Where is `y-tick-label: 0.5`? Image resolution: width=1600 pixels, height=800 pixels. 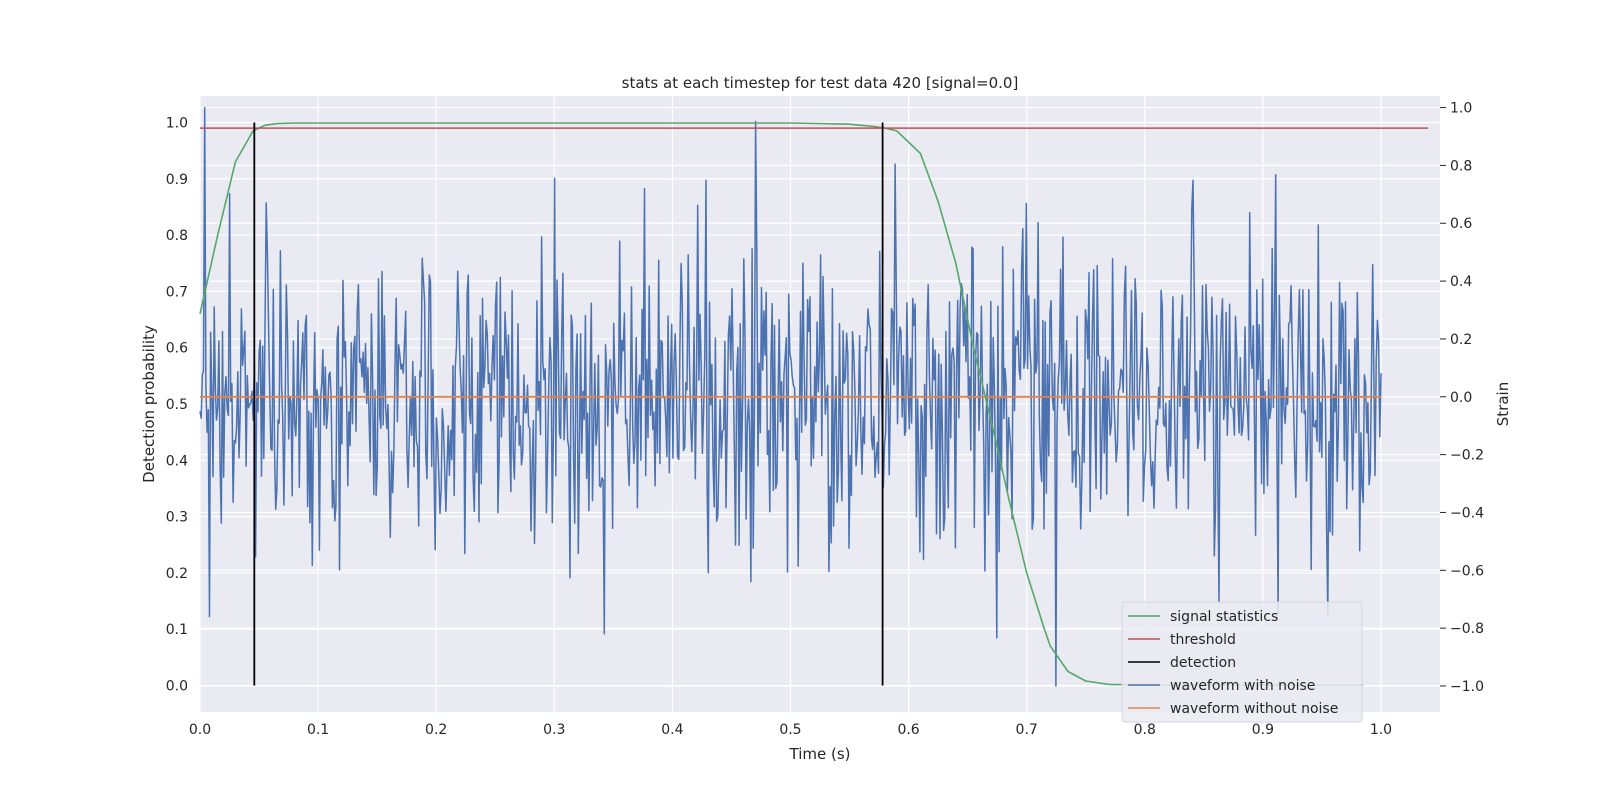
y-tick-label: 0.5 is located at coordinates (177, 405).